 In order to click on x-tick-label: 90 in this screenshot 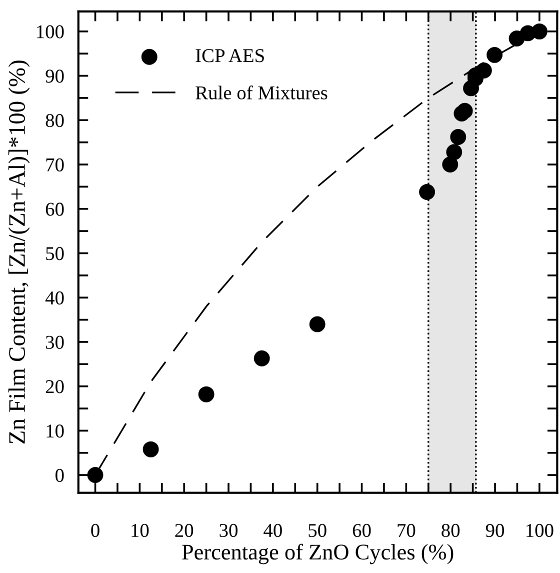, I will do `click(495, 531)`.